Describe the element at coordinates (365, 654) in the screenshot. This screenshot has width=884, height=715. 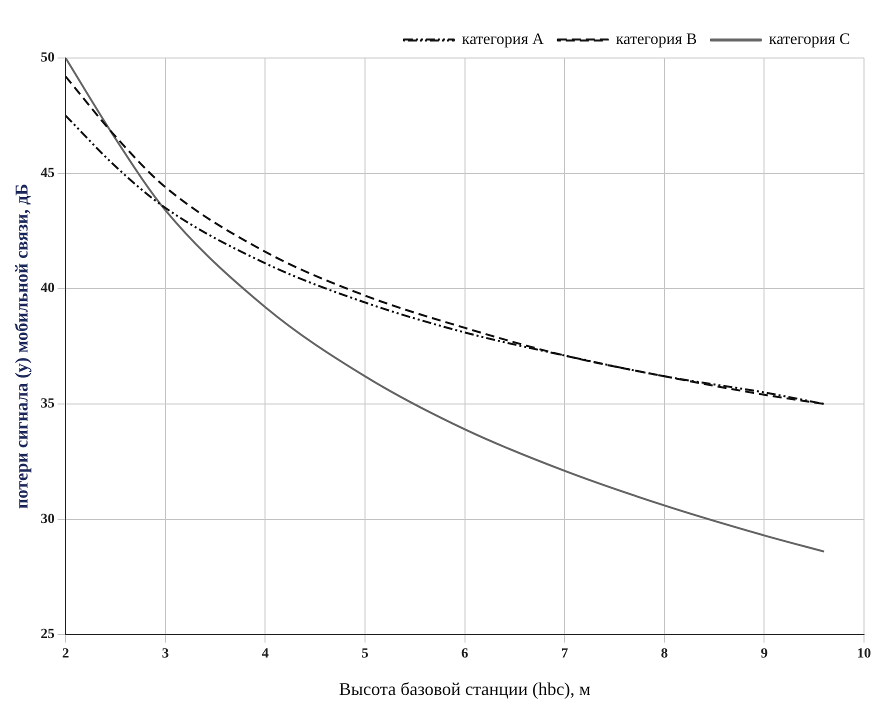
I see `x-tick-label: 5` at that location.